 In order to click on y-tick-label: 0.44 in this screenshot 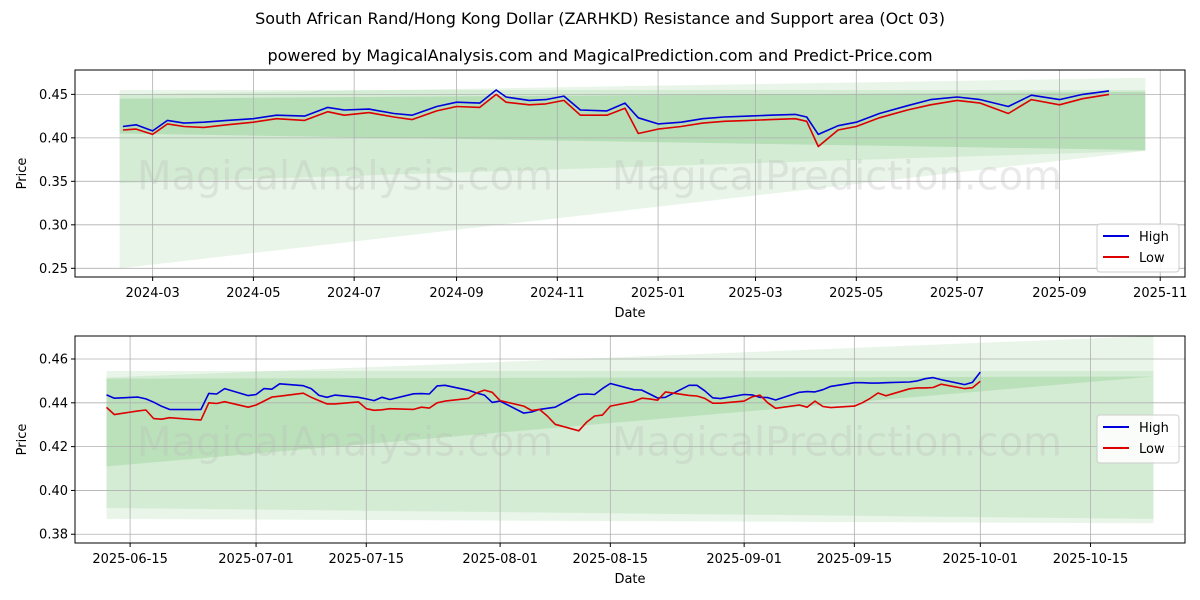, I will do `click(53, 403)`.